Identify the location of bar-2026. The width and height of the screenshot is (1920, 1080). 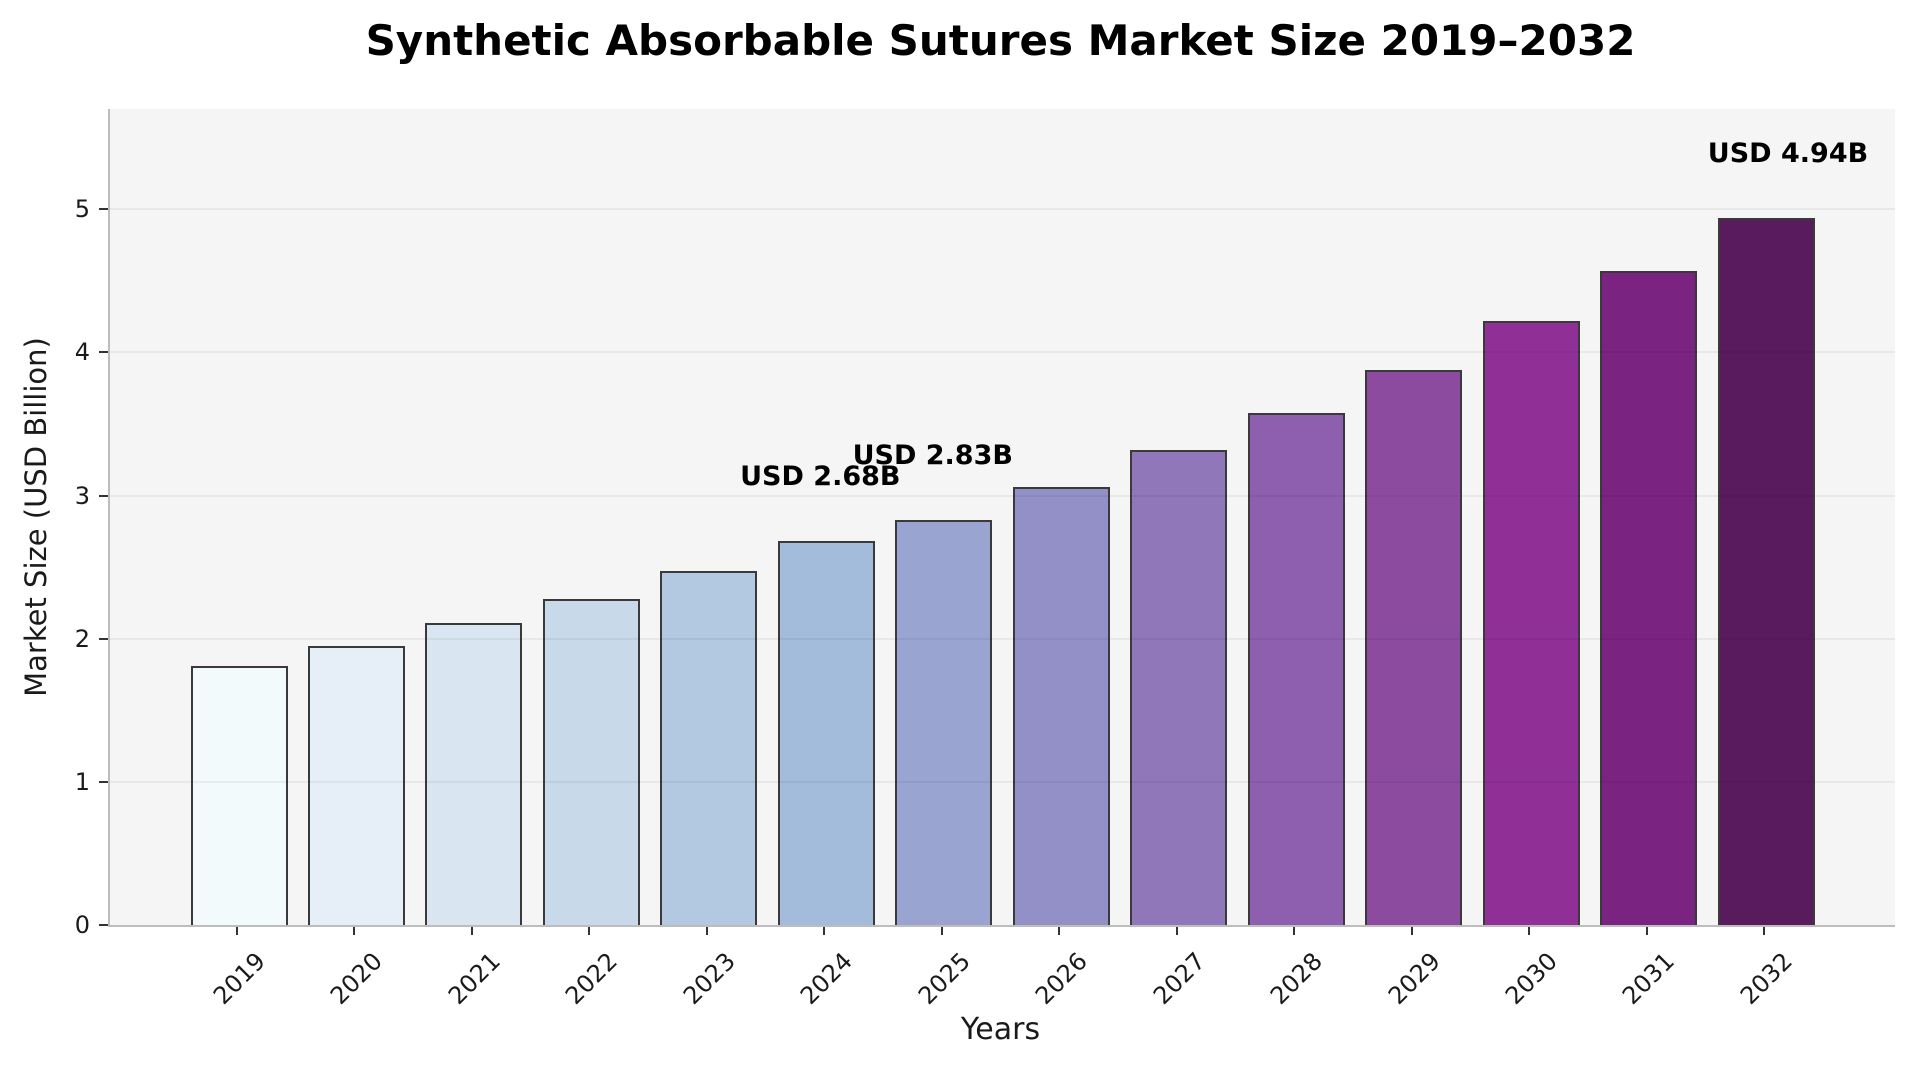
(1061, 705).